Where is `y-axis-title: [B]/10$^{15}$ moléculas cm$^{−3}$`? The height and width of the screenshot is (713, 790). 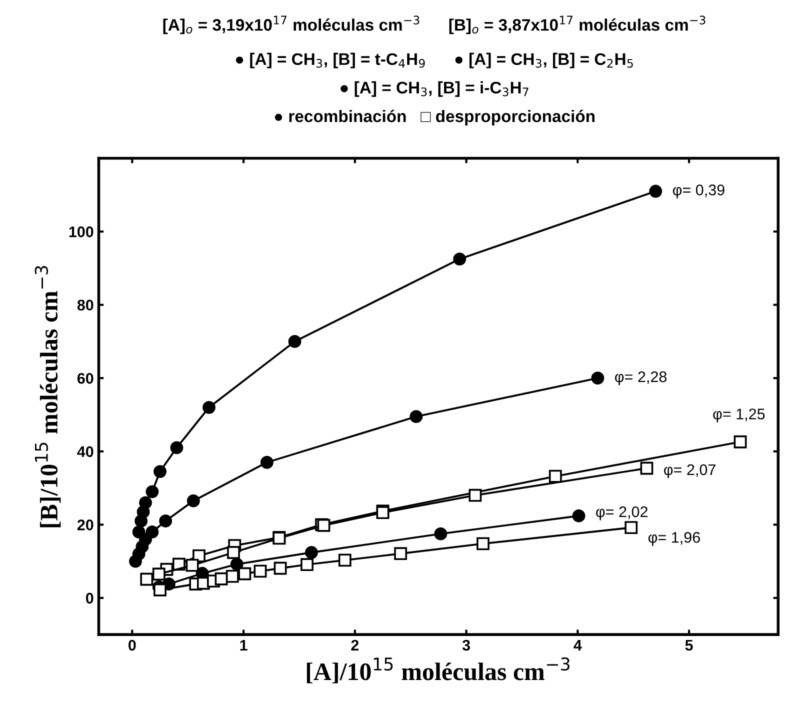 y-axis-title: [B]/10$^{15}$ moléculas cm$^{−3}$ is located at coordinates (47, 397).